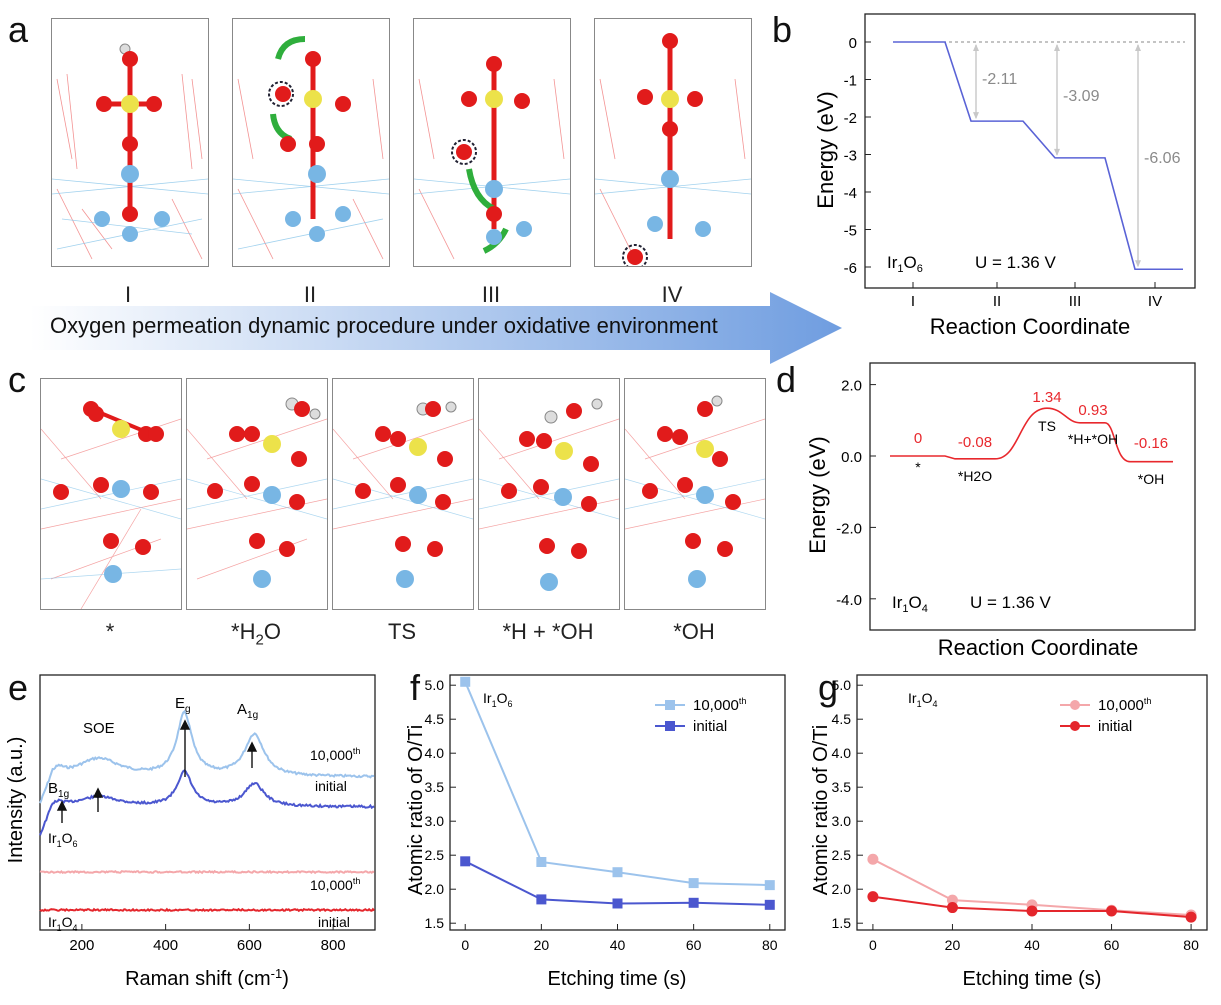  I want to click on y-tick-label: -6, so click(850, 268).